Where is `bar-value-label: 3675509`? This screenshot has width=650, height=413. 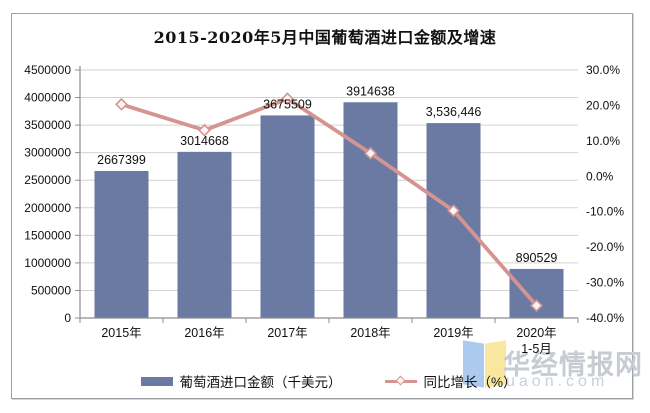 bar-value-label: 3675509 is located at coordinates (287, 104).